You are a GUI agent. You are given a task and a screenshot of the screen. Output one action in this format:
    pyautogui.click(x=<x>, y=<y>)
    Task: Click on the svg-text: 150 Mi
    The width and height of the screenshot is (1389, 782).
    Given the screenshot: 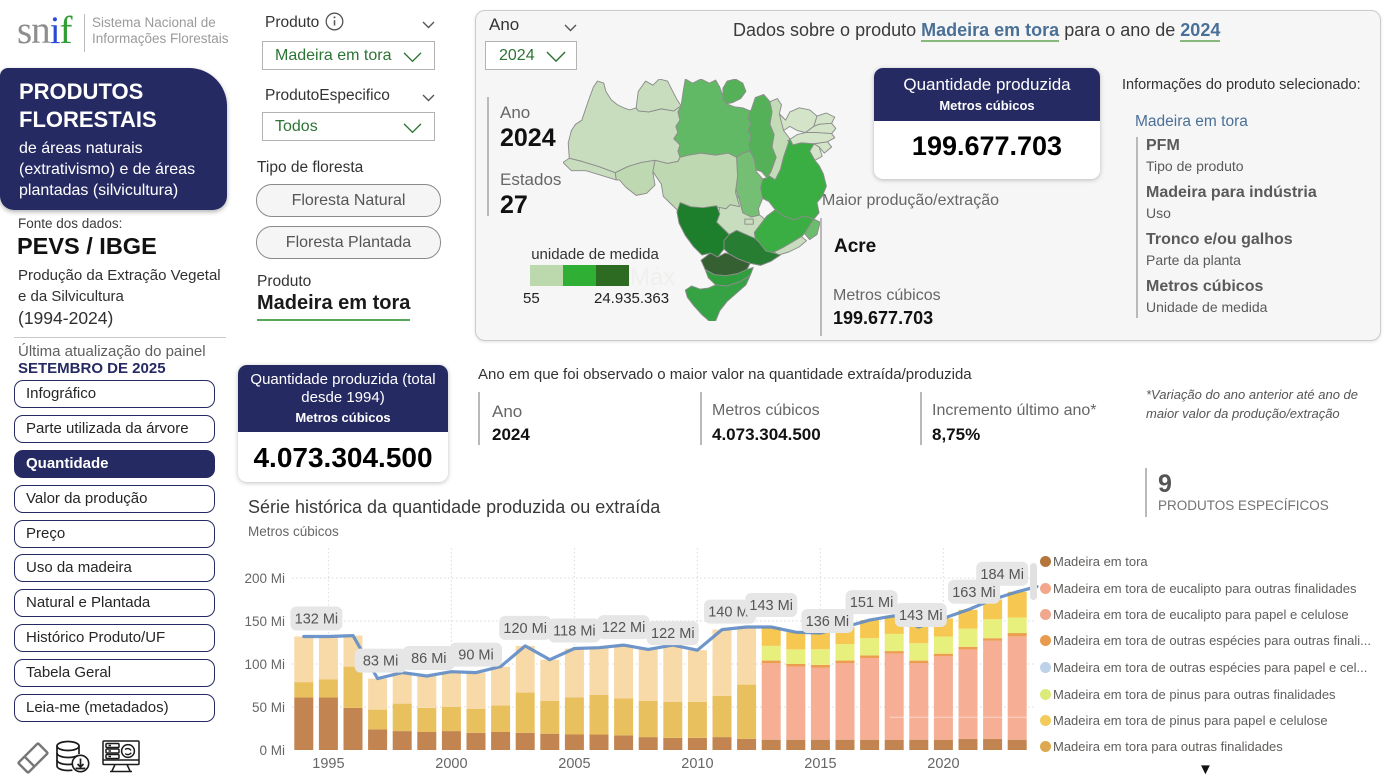 What is the action you would take?
    pyautogui.click(x=264, y=621)
    